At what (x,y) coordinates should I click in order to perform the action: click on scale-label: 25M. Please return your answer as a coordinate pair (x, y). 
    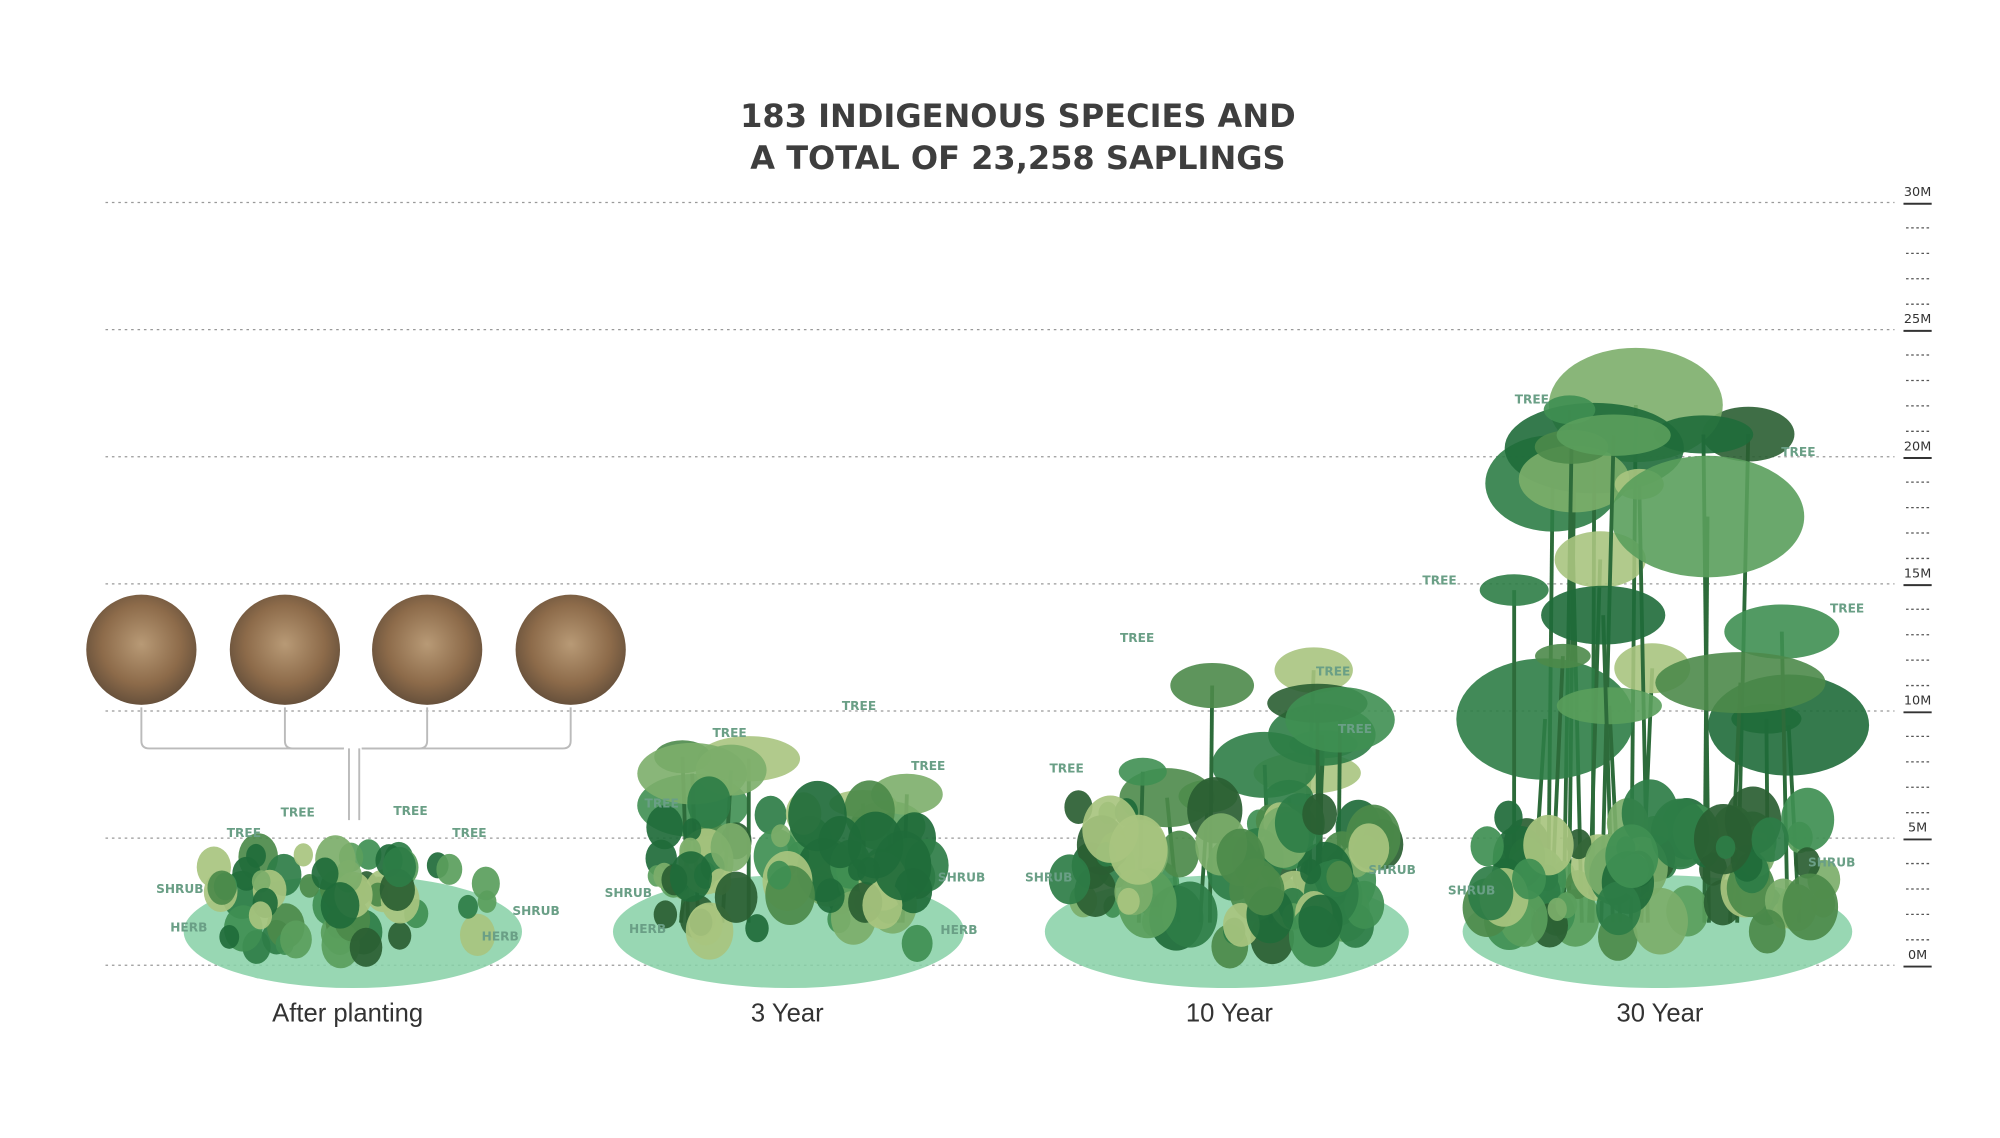
    Looking at the image, I should click on (1917, 319).